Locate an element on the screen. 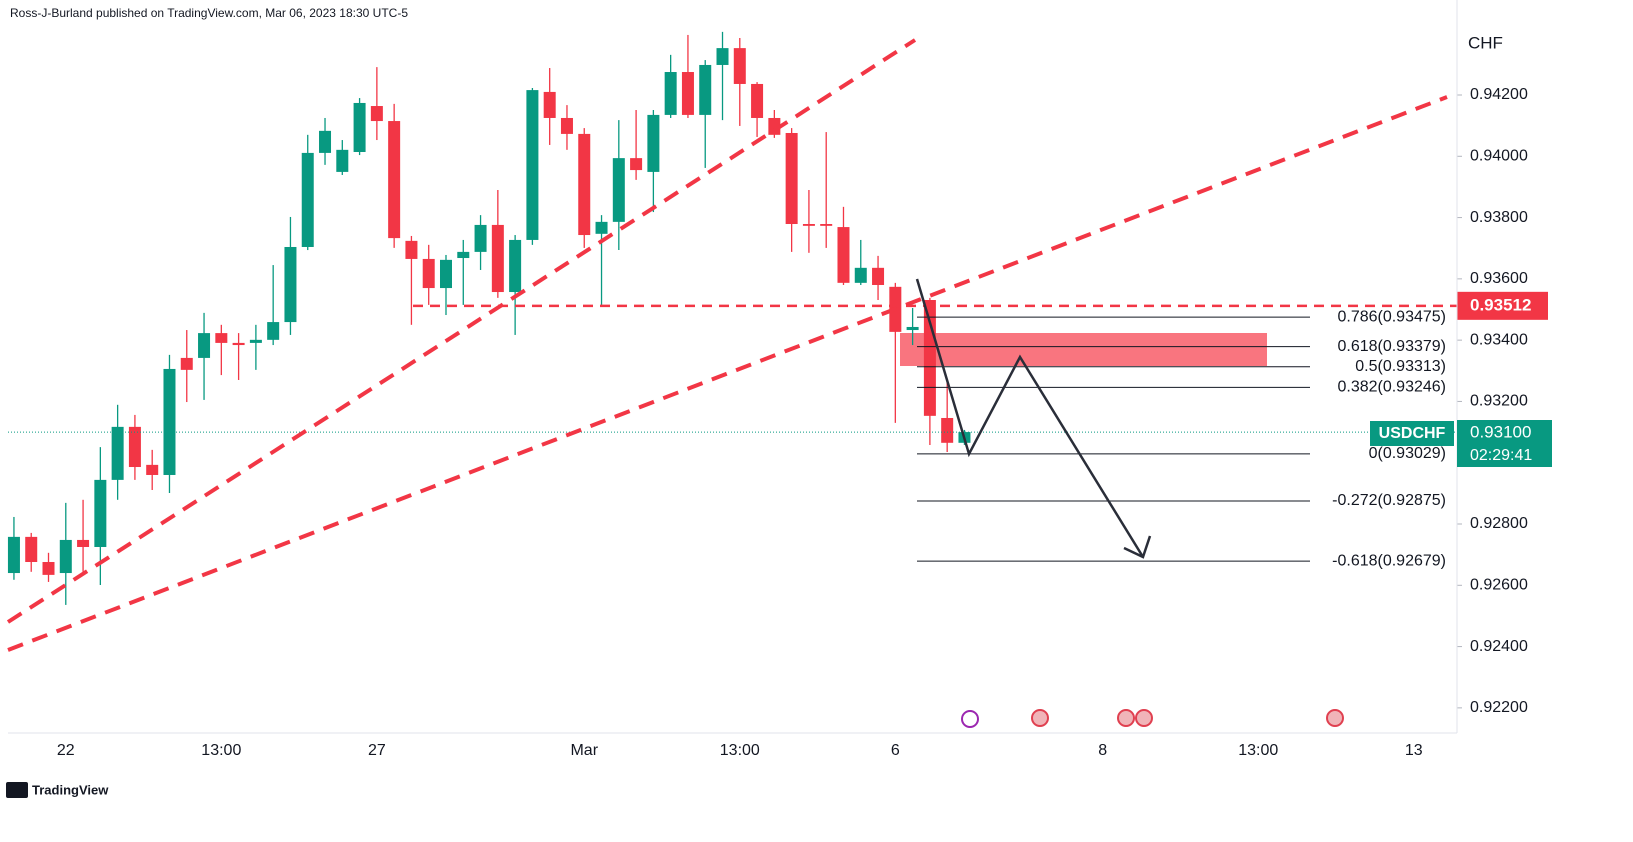  fib-label: 0.382(0.93246) is located at coordinates (1391, 387).